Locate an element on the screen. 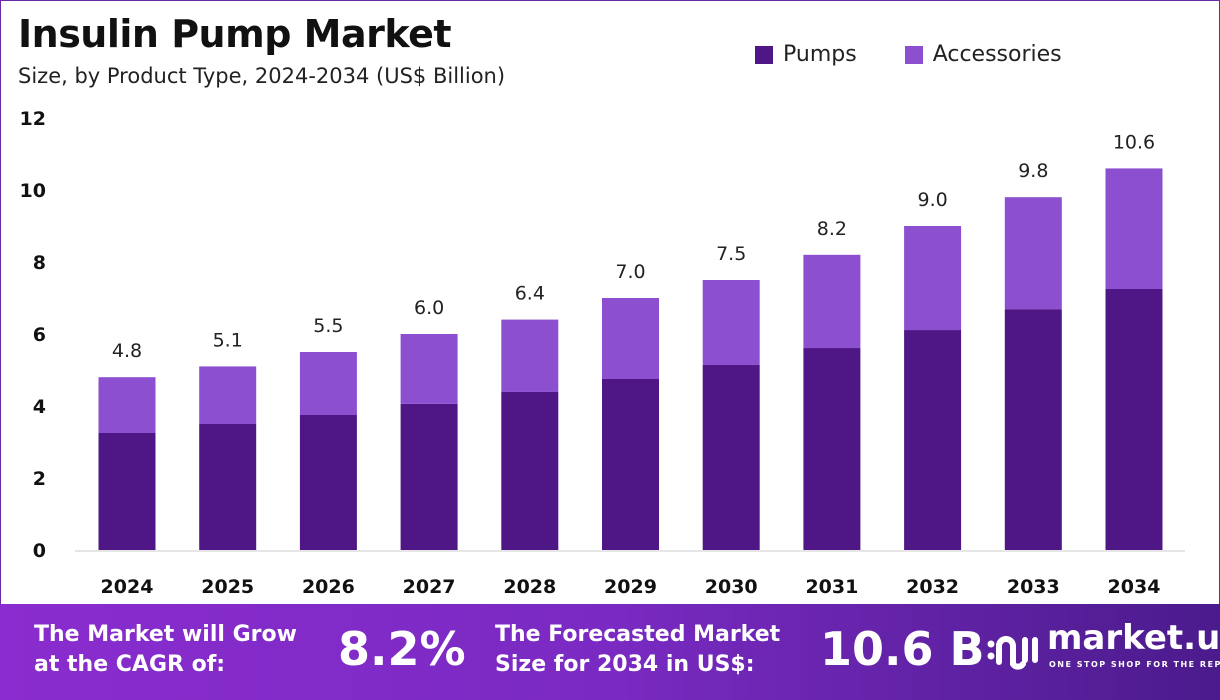  forecast-value: 10.6 B is located at coordinates (902, 649).